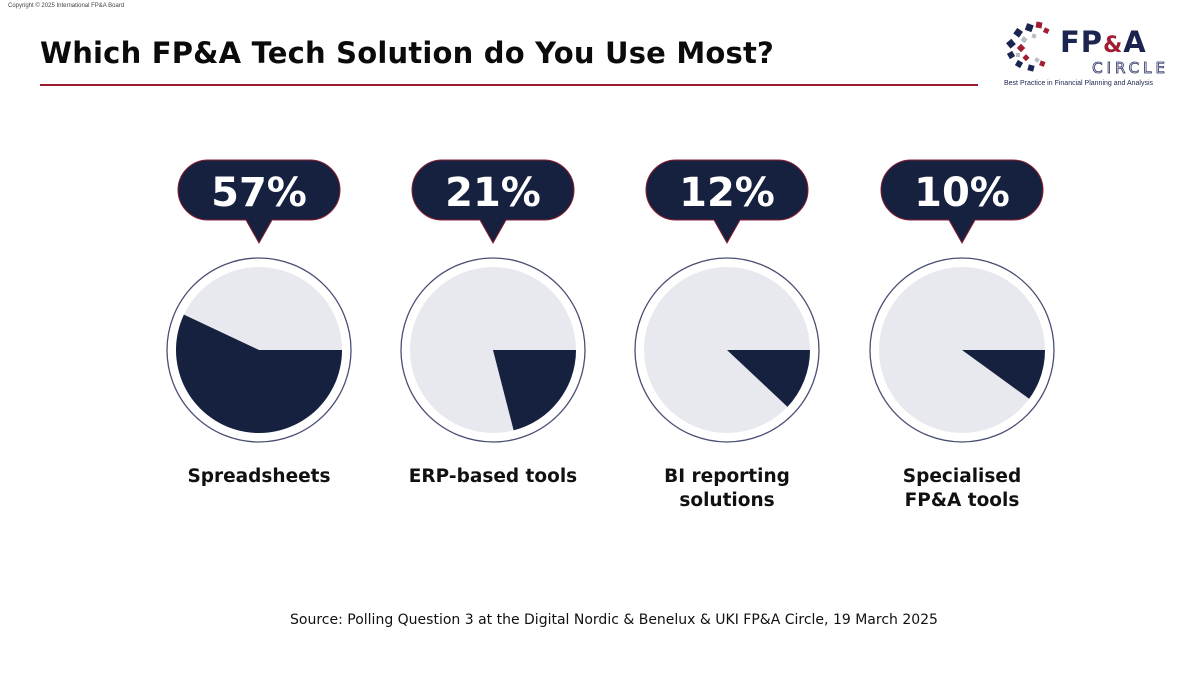  What do you see at coordinates (962, 500) in the screenshot?
I see `category-label-specialised-fpanda-tools-line-2: FP&A tools` at bounding box center [962, 500].